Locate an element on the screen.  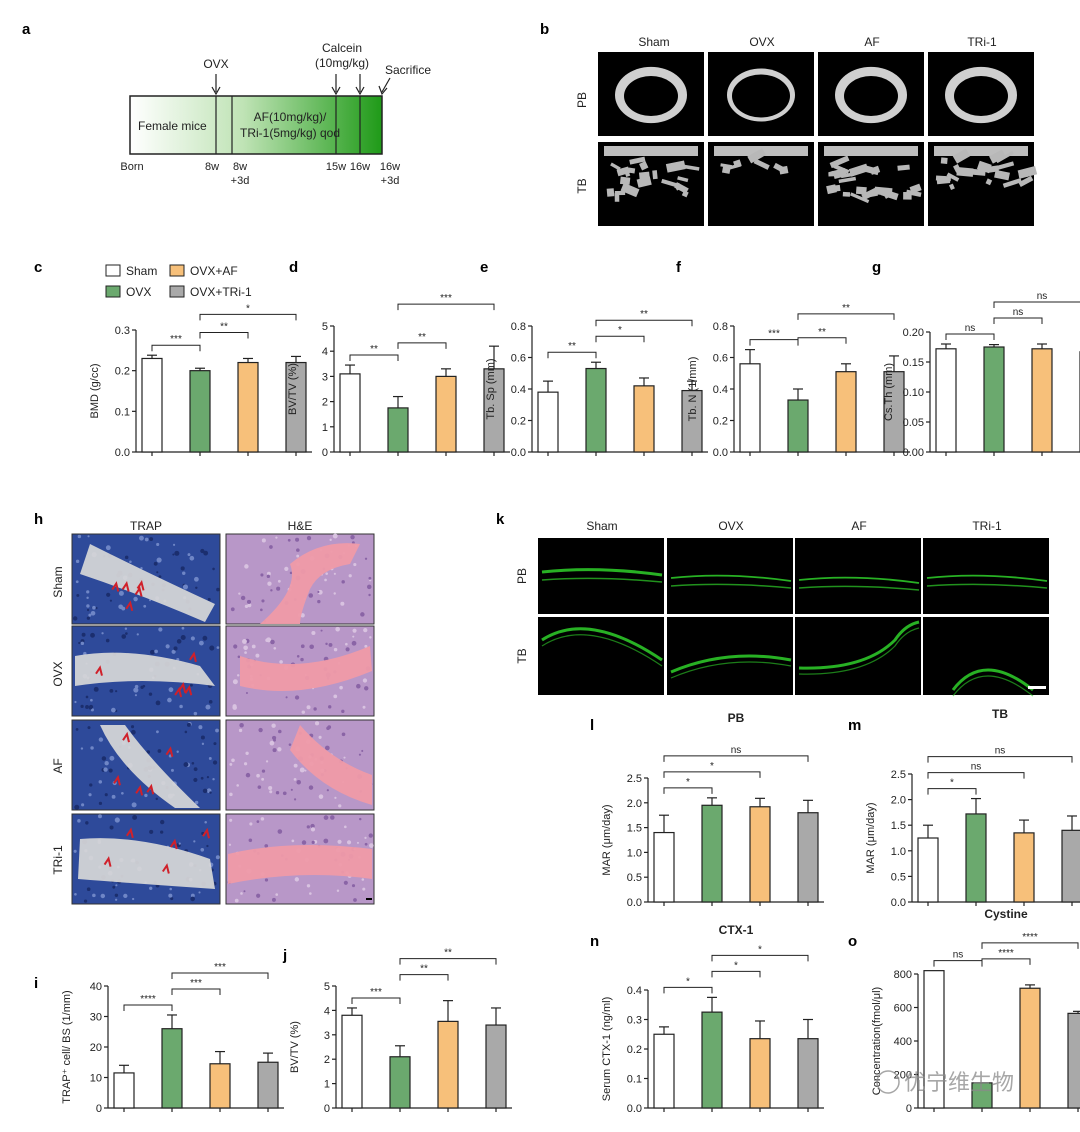
chart-m-sig-label-1: ns is located at coordinates (976, 767).